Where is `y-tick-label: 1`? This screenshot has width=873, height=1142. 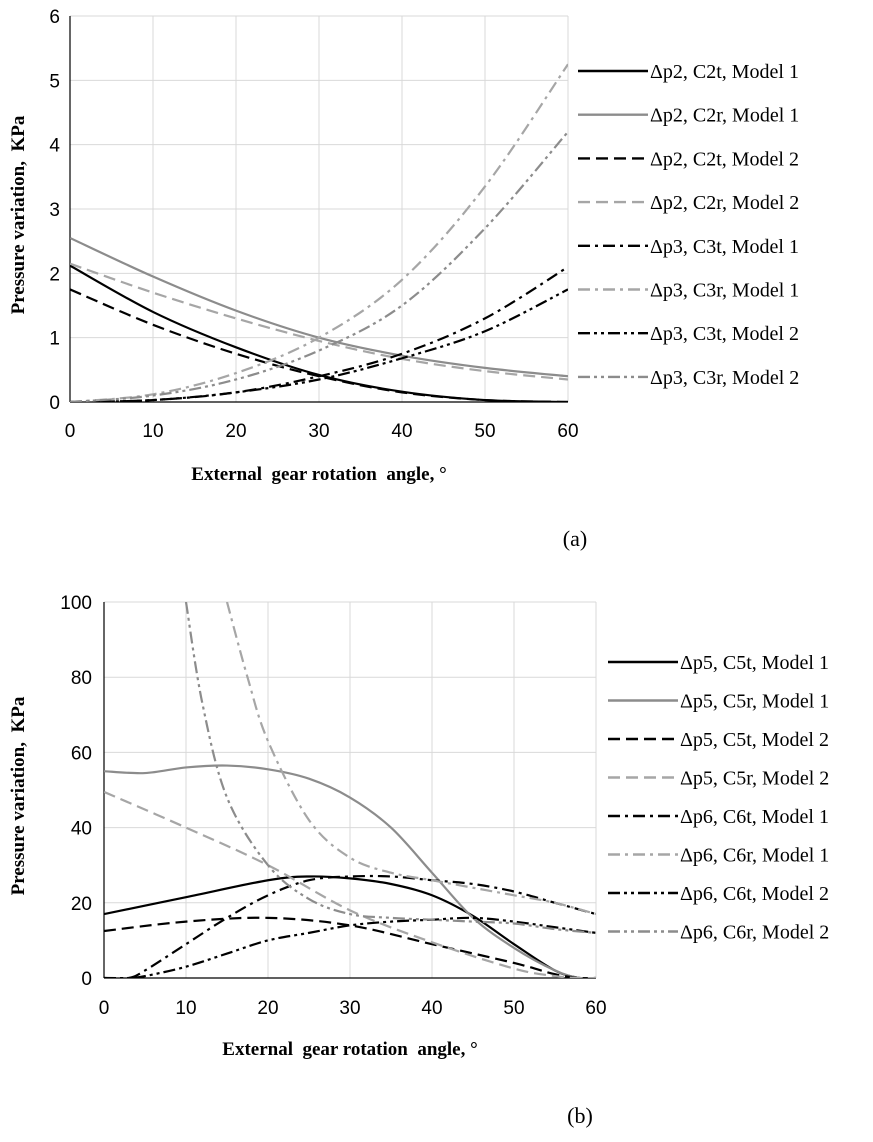 y-tick-label: 1 is located at coordinates (54, 339).